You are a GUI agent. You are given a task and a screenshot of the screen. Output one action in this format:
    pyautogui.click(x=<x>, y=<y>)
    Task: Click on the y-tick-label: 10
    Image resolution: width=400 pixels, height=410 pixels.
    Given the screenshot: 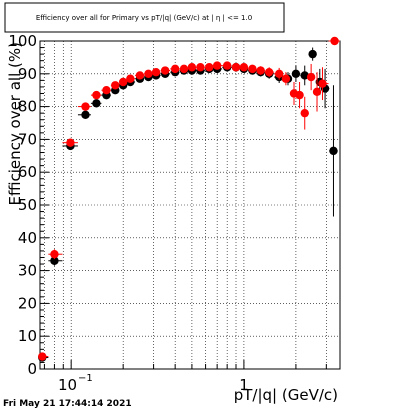 What is the action you would take?
    pyautogui.click(x=27, y=336)
    